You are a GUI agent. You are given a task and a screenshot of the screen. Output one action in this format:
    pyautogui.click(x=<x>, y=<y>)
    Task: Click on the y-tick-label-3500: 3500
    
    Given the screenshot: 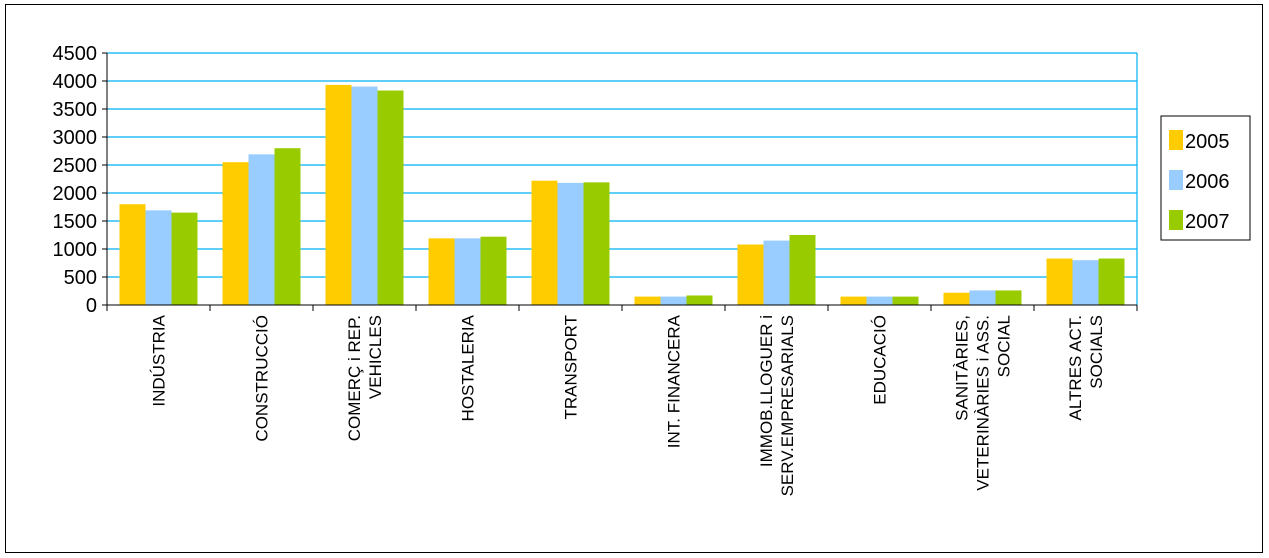 What is the action you would take?
    pyautogui.click(x=75, y=110)
    